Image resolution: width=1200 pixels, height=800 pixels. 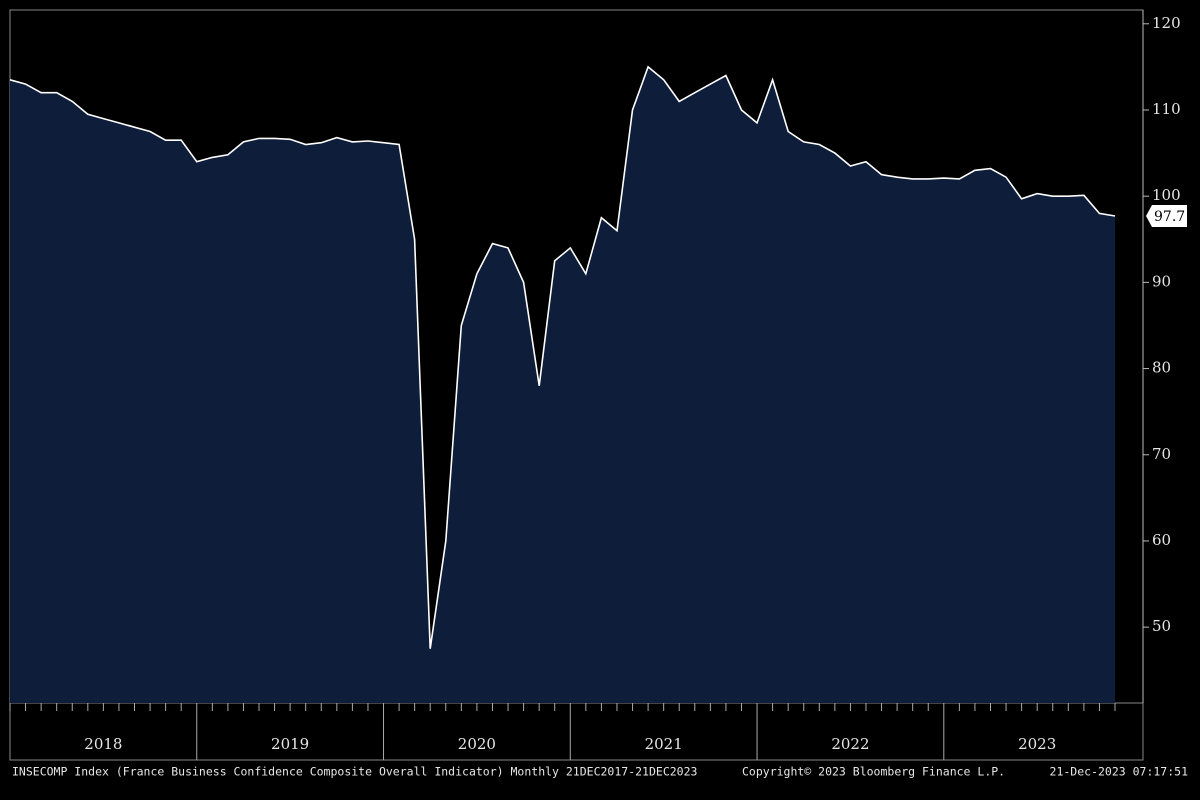 I want to click on y-tick-label: 90, so click(x=1161, y=281).